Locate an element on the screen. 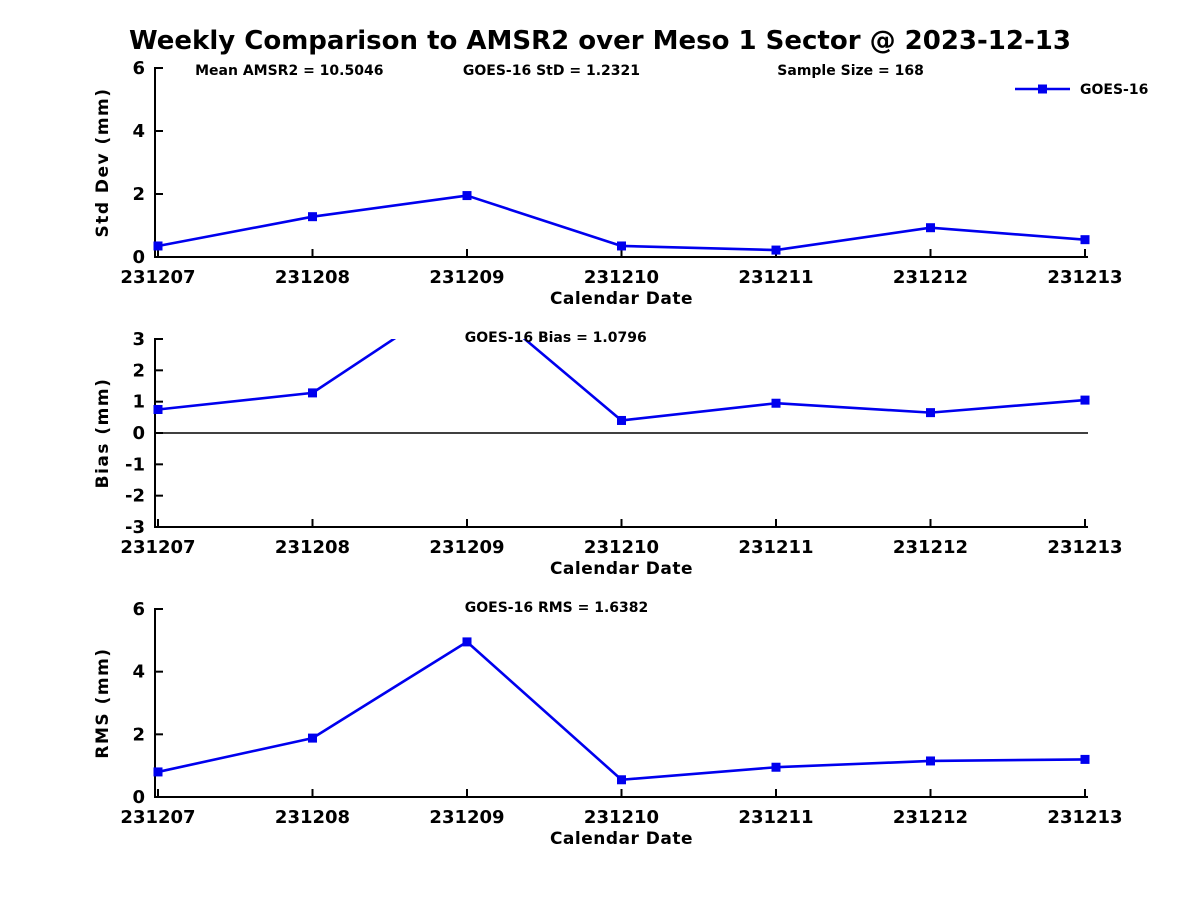 The width and height of the screenshot is (1200, 900). legend-marker is located at coordinates (1042, 89).